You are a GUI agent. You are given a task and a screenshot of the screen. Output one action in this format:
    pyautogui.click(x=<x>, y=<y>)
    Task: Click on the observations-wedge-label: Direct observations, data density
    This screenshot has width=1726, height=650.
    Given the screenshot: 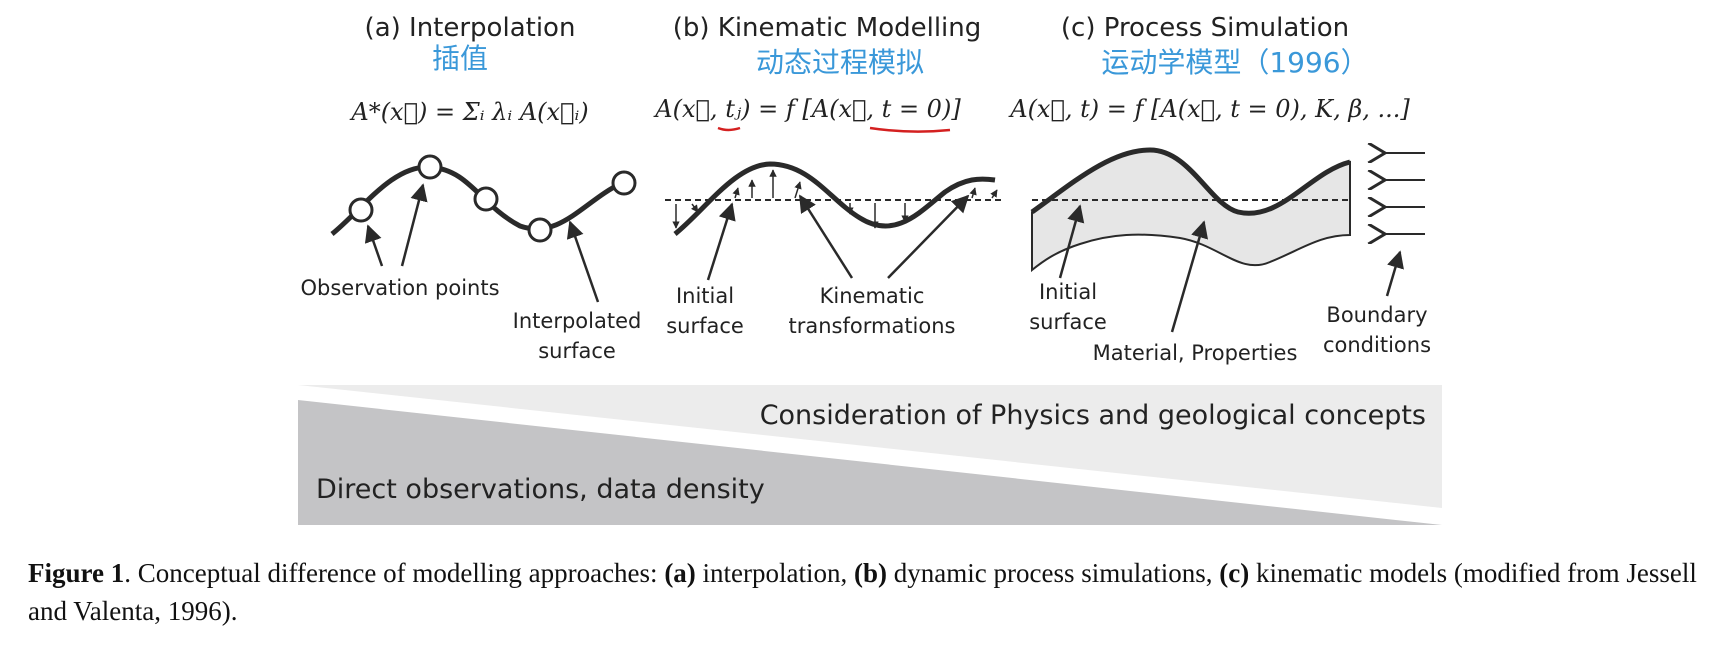 What is the action you would take?
    pyautogui.click(x=540, y=489)
    